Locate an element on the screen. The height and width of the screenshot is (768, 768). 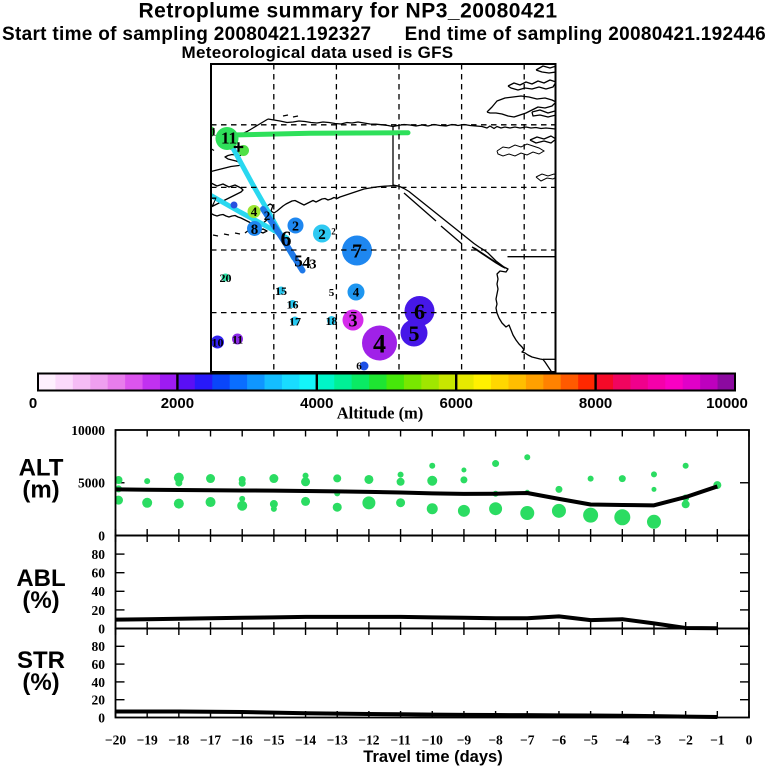
map-day-label: 1 is located at coordinates (214, 131).